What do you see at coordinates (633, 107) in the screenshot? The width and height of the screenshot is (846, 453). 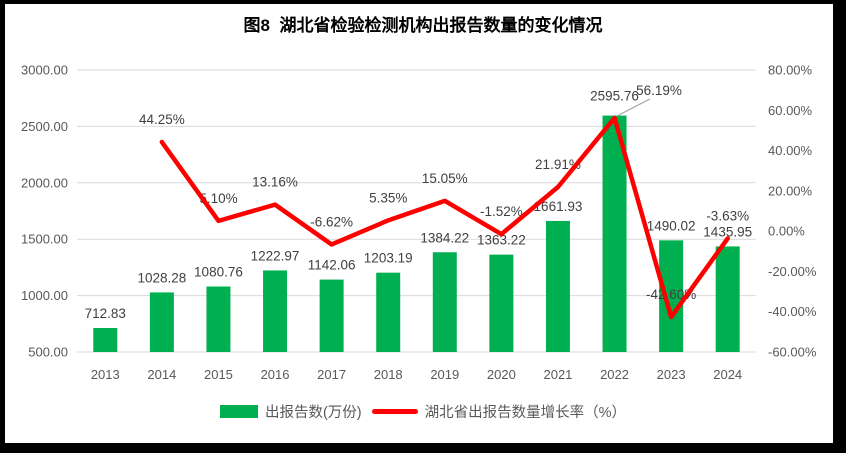 I see `data-label-leader-line` at bounding box center [633, 107].